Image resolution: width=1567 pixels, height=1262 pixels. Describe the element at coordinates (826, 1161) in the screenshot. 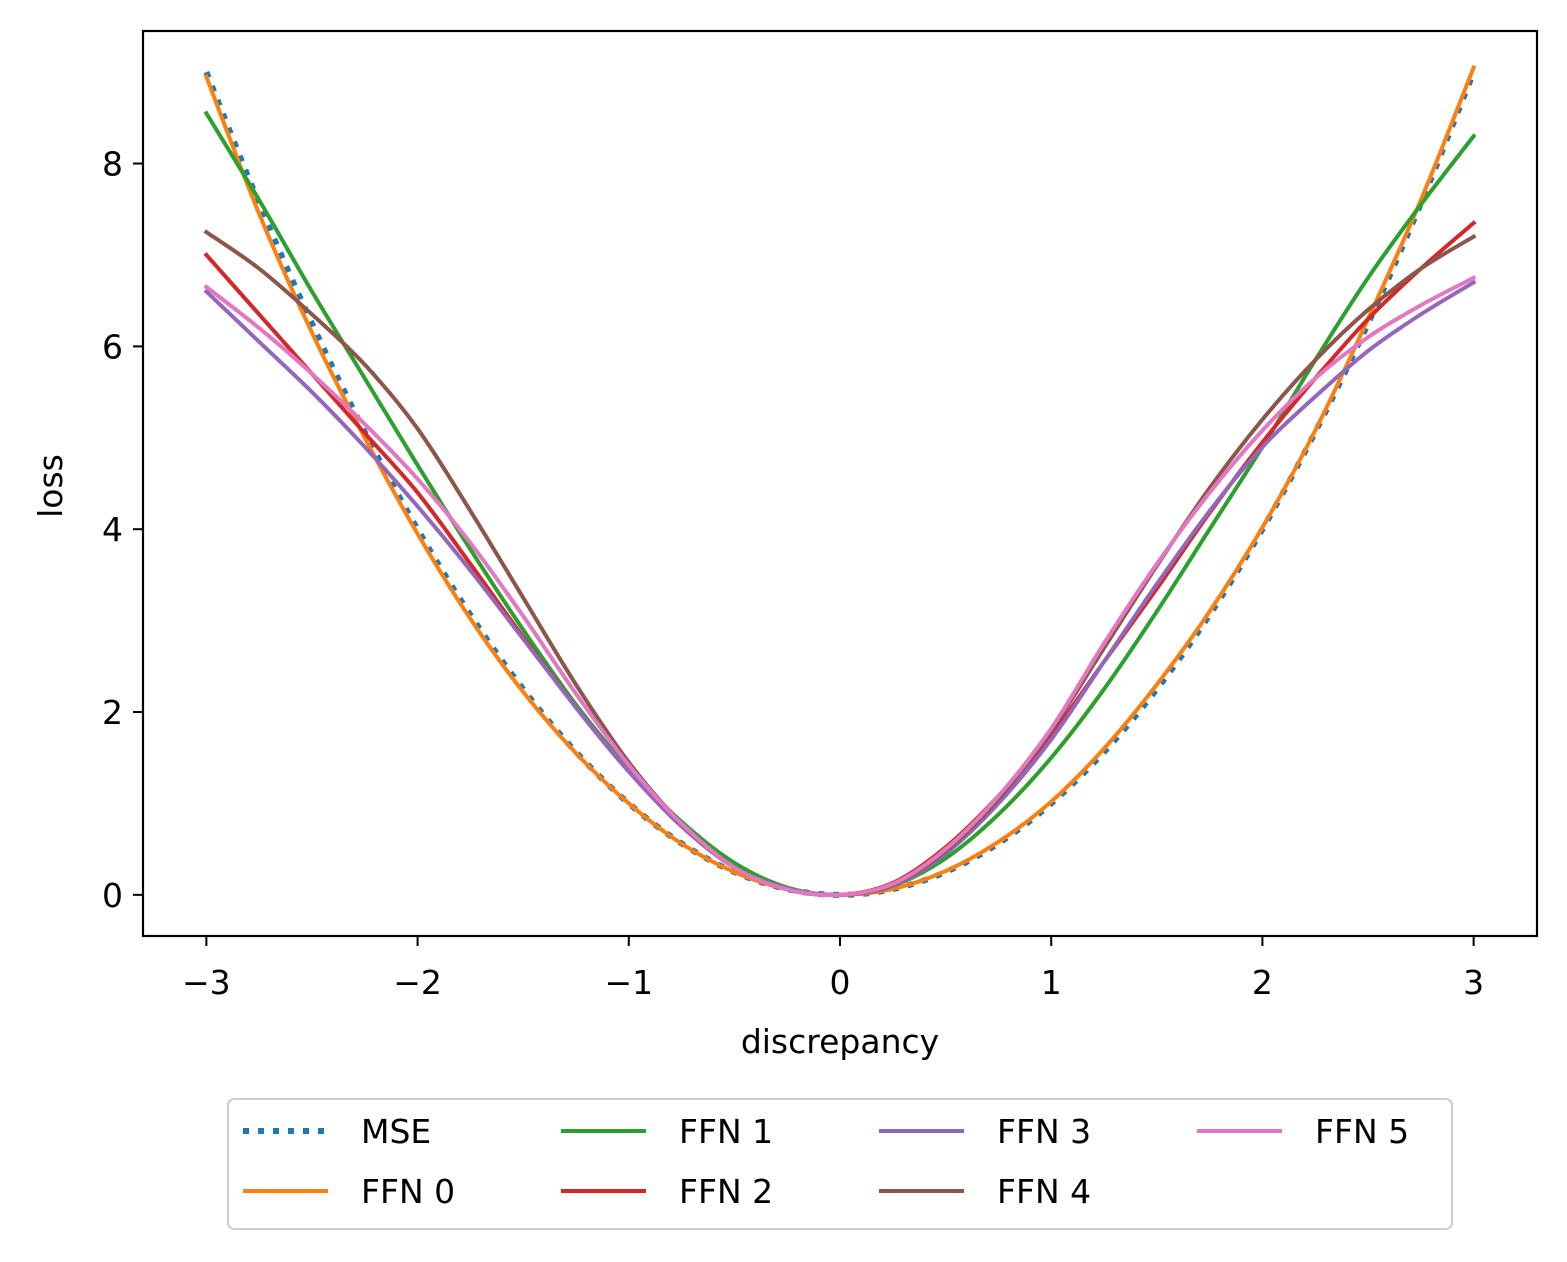

I see `legend-entries: MSE FFN 0 FFN 1 FFN 2 FFN 3 FFN 4 FFN 5` at that location.